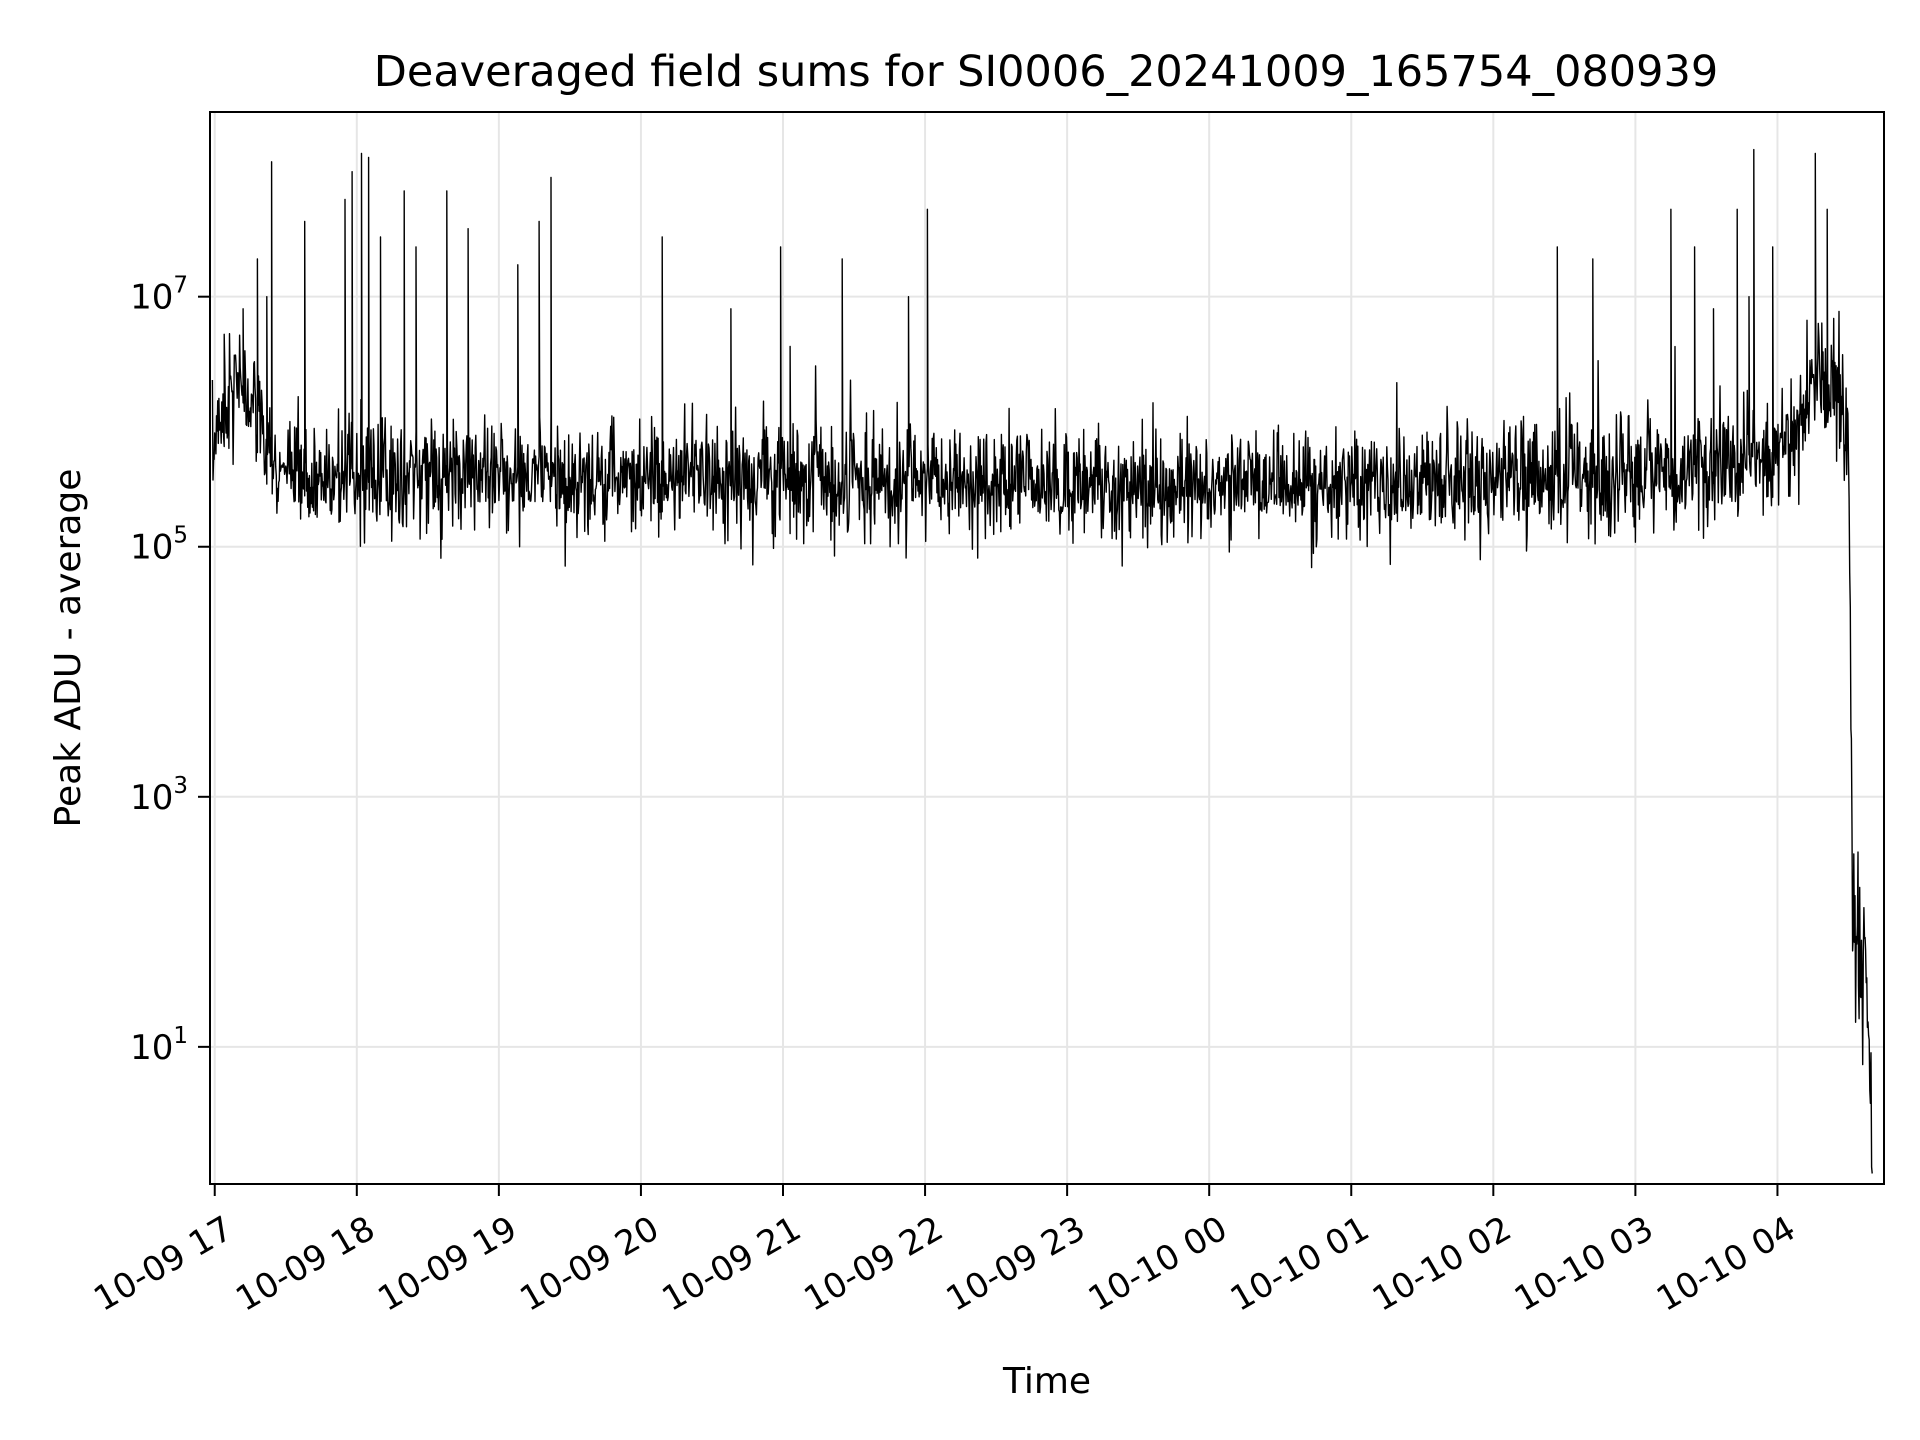 Image resolution: width=1920 pixels, height=1440 pixels. I want to click on y-axis: 10¹ 10³ 10⁵ 10⁷, so click(170, 670).